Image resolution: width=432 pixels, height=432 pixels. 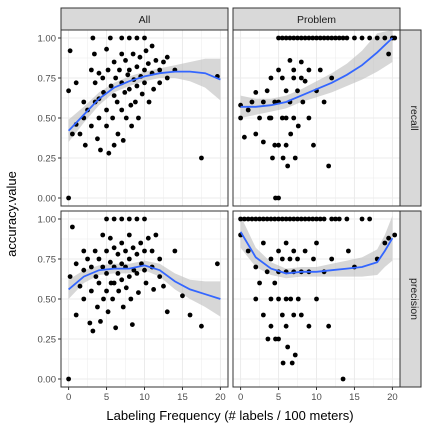 I want to click on x-tick-label: 5, so click(x=278, y=397).